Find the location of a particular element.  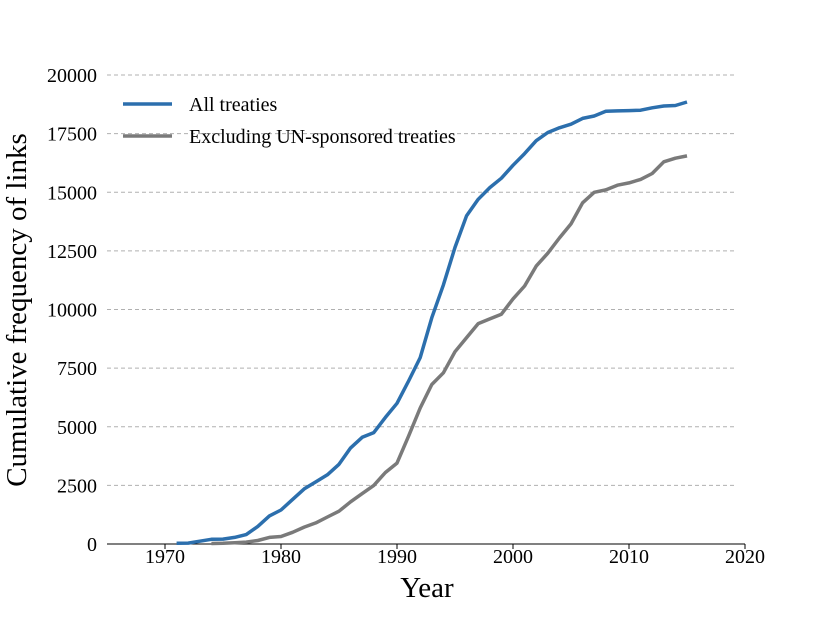

x-tick-label: 2000 is located at coordinates (513, 557).